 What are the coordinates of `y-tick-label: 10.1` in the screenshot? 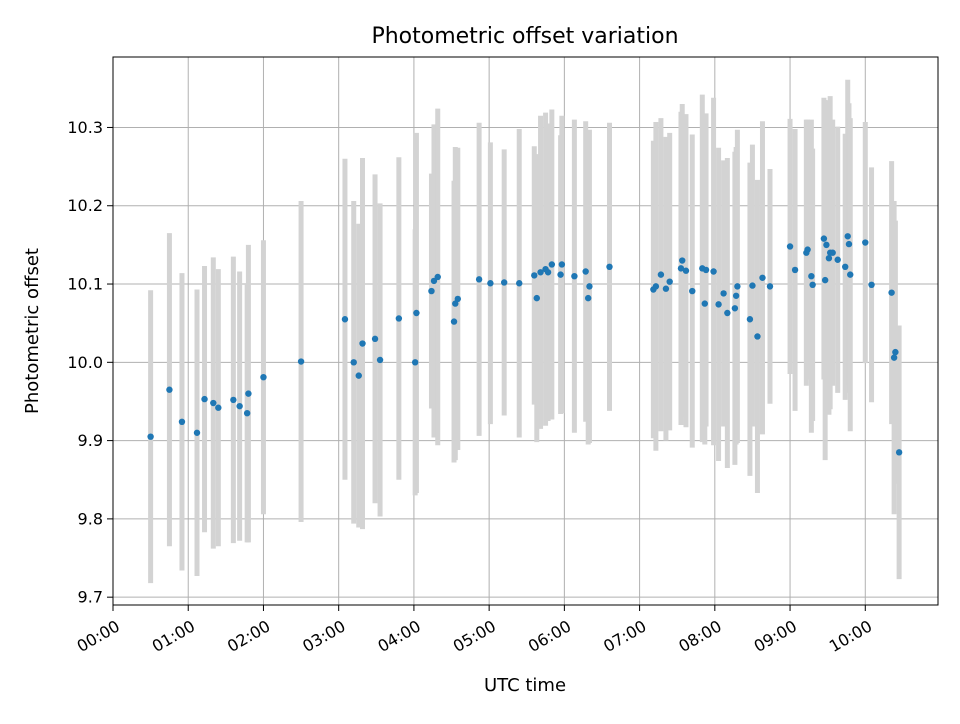 It's located at (85, 284).